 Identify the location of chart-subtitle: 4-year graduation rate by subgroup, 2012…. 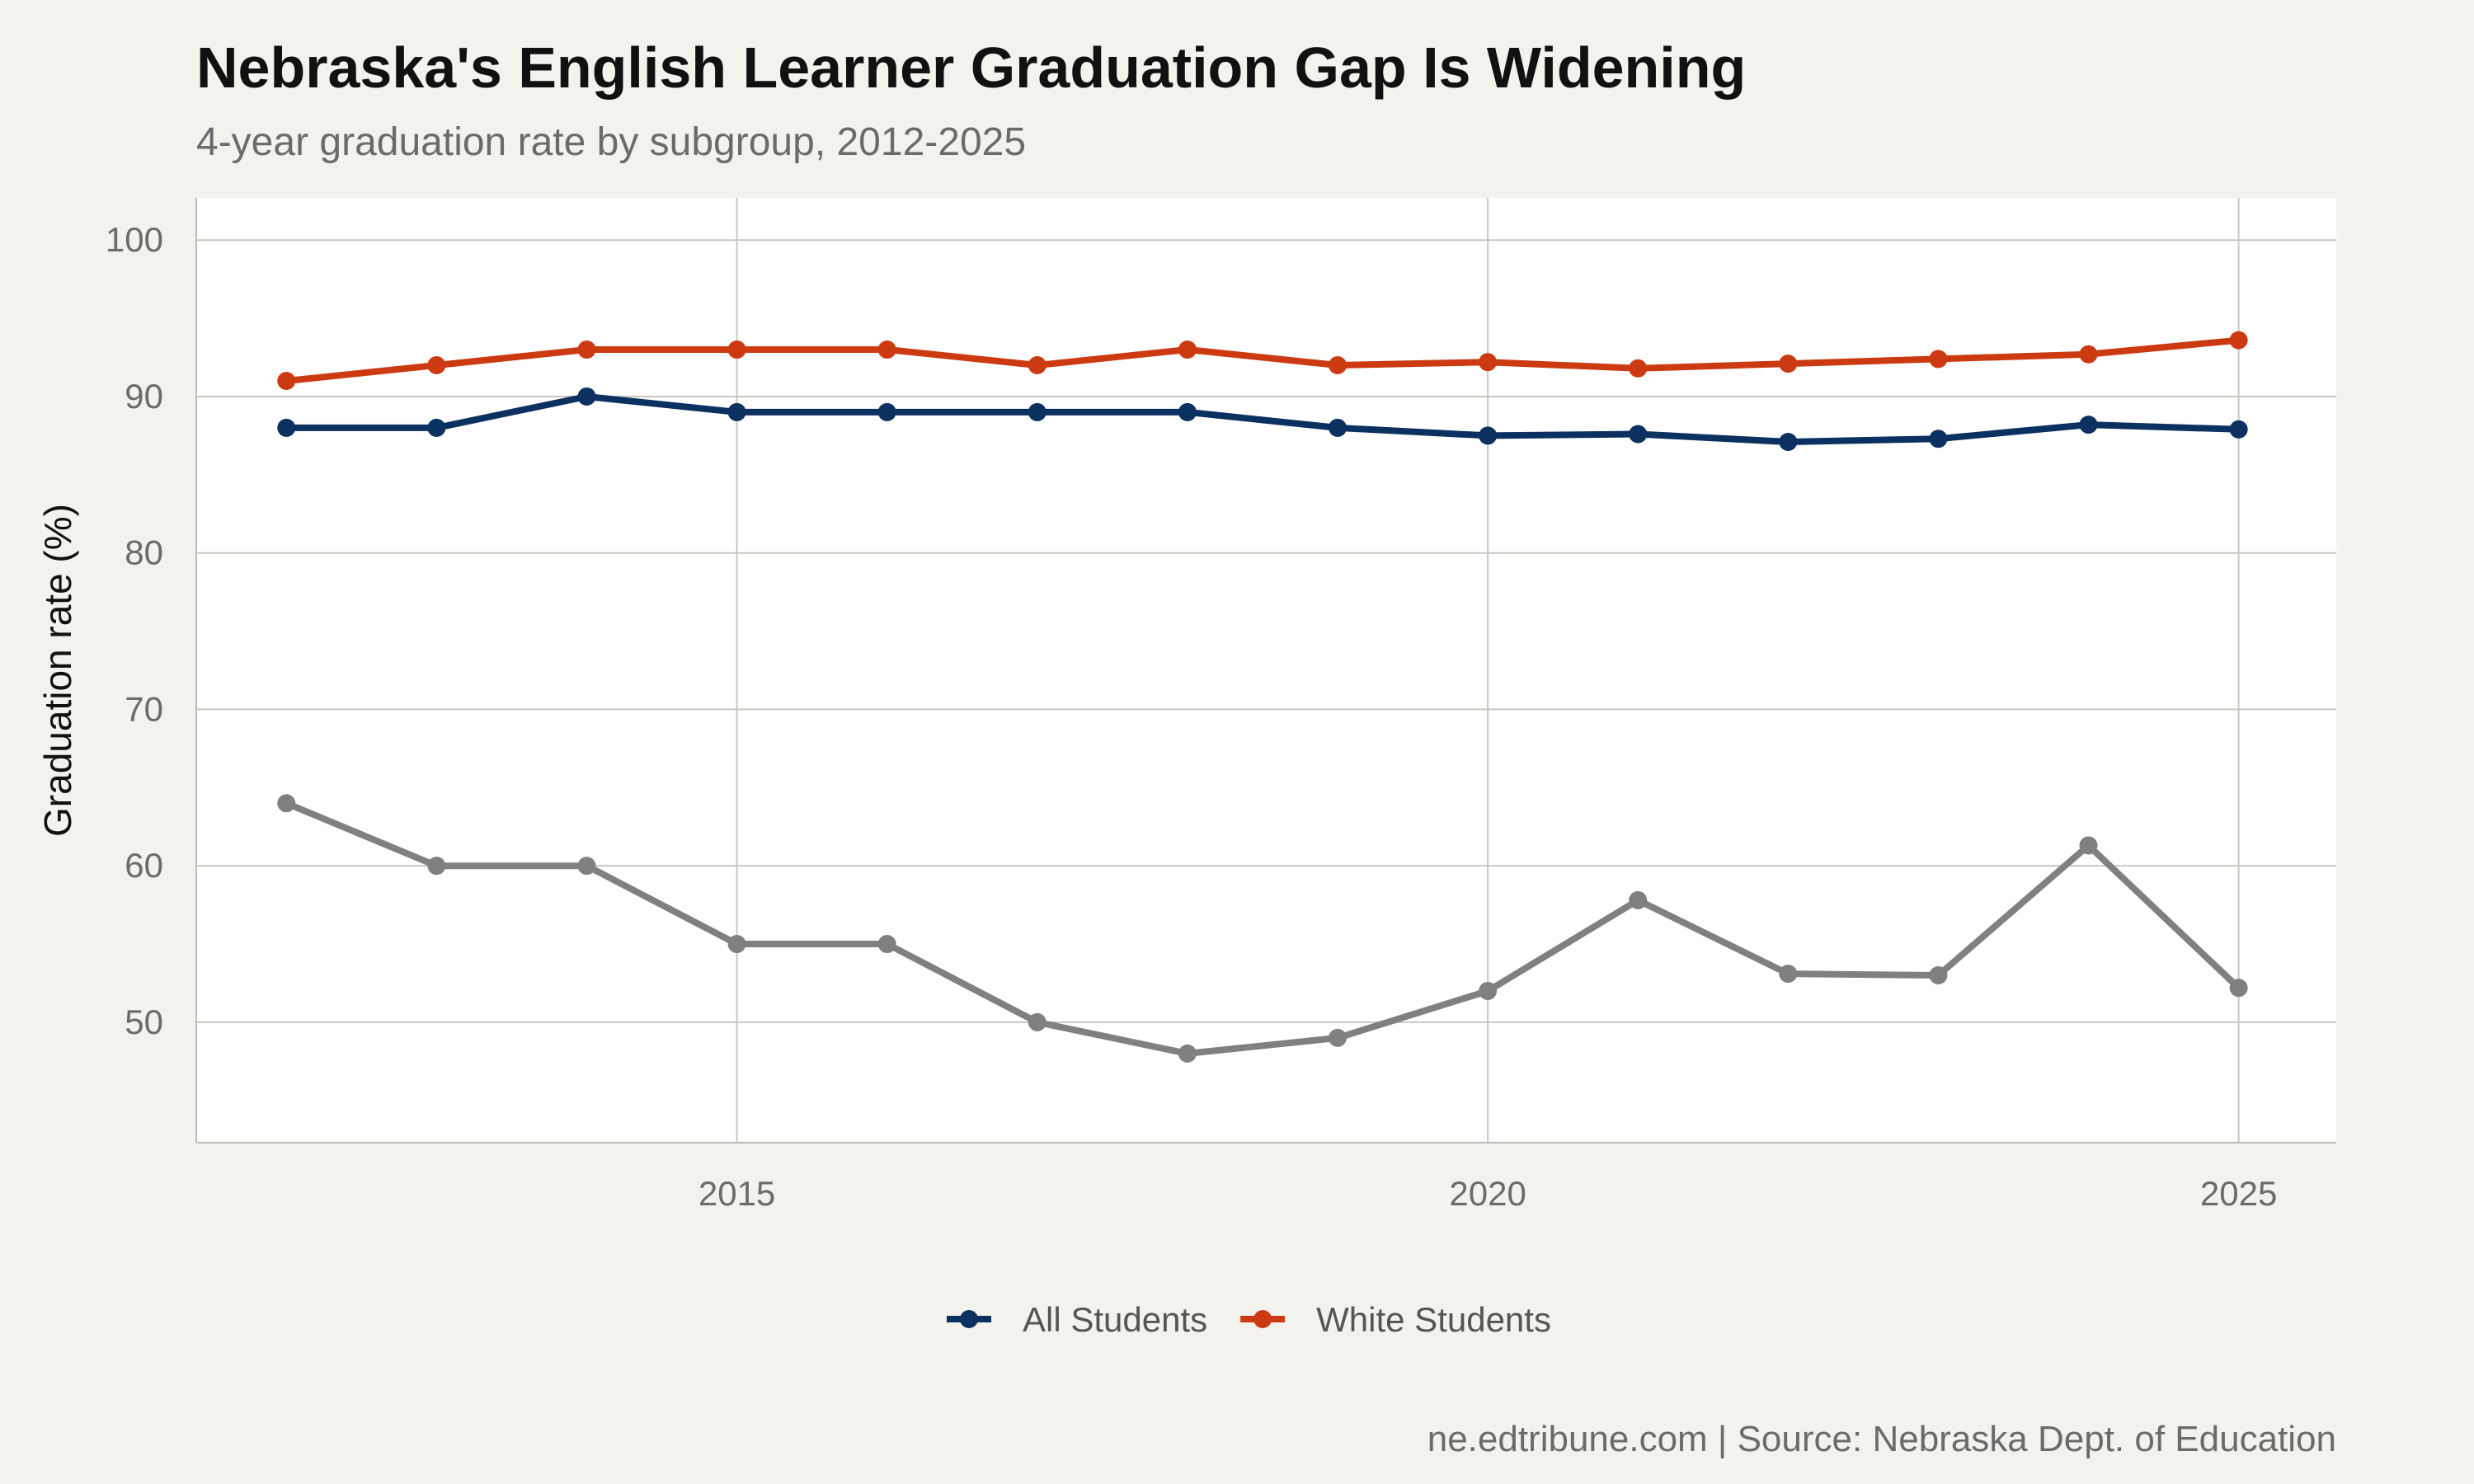
(611, 142).